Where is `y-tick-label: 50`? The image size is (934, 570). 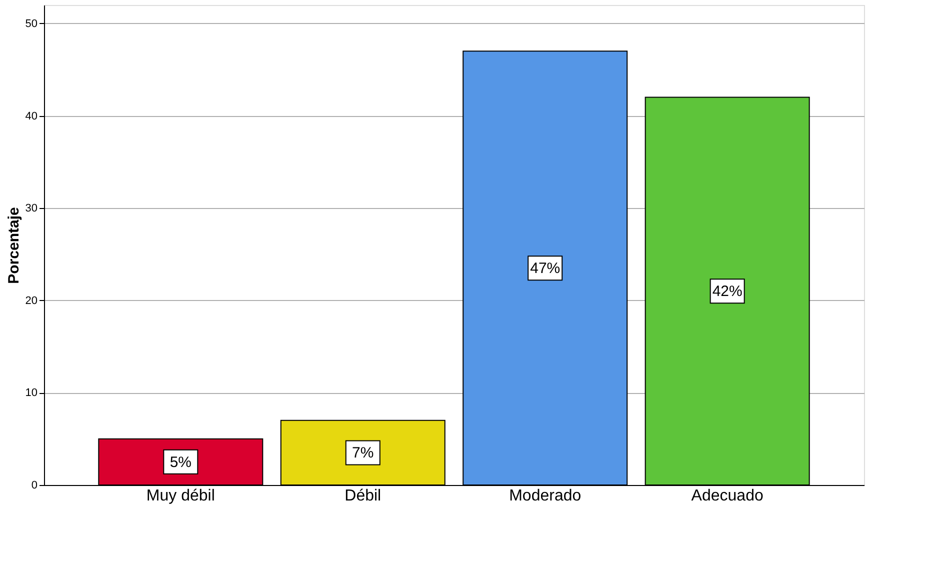
y-tick-label: 50 is located at coordinates (31, 24).